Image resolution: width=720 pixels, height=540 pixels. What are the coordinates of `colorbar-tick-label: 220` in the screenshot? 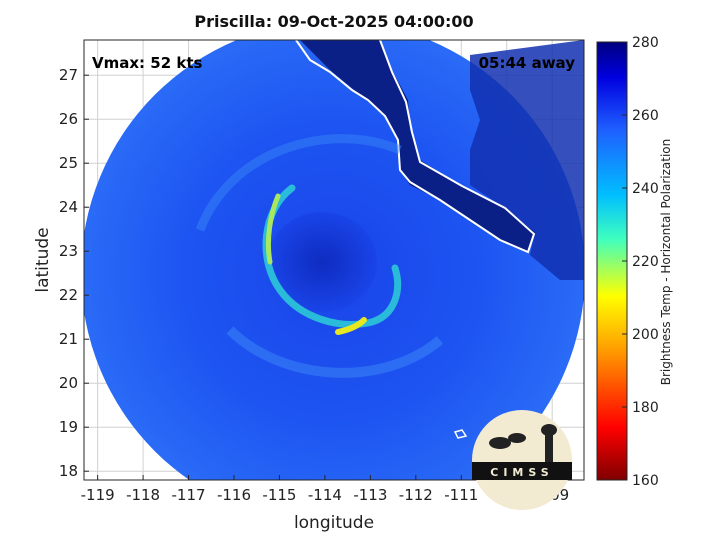 It's located at (645, 262).